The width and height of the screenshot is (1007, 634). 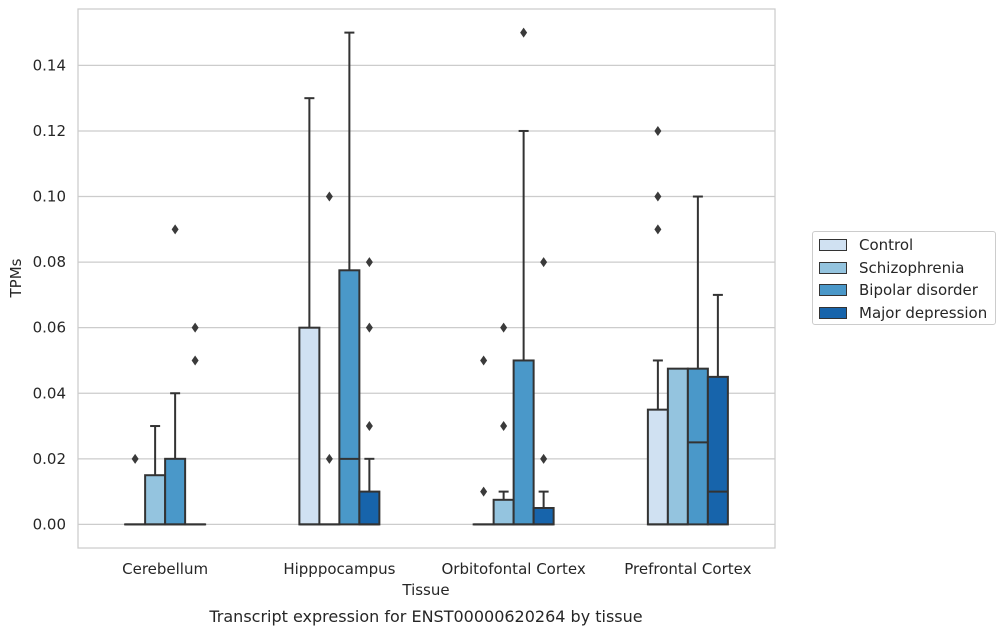 What do you see at coordinates (833, 290) in the screenshot?
I see `legend-swatch-bipolar-disorder` at bounding box center [833, 290].